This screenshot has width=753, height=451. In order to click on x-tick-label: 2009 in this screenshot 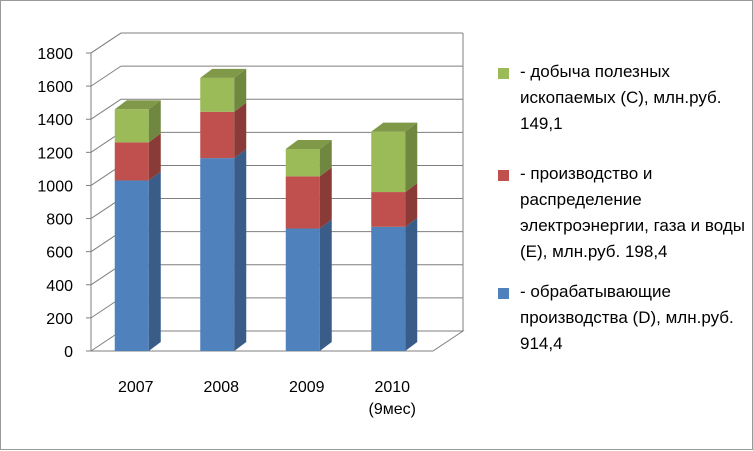, I will do `click(307, 387)`.